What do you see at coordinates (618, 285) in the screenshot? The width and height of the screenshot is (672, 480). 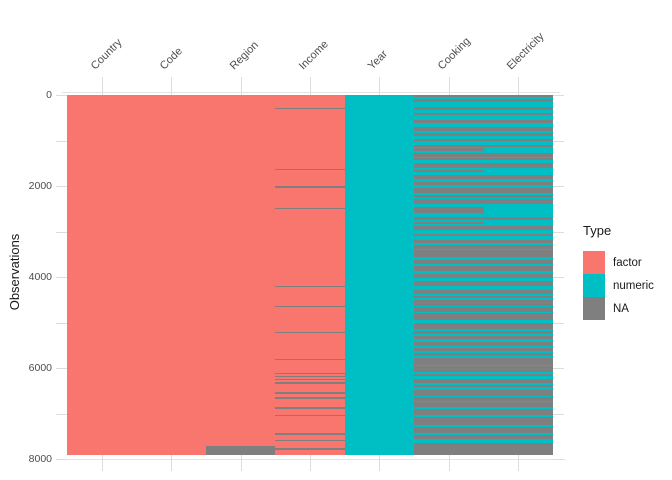 I see `legend-items: factor numeric NA` at bounding box center [618, 285].